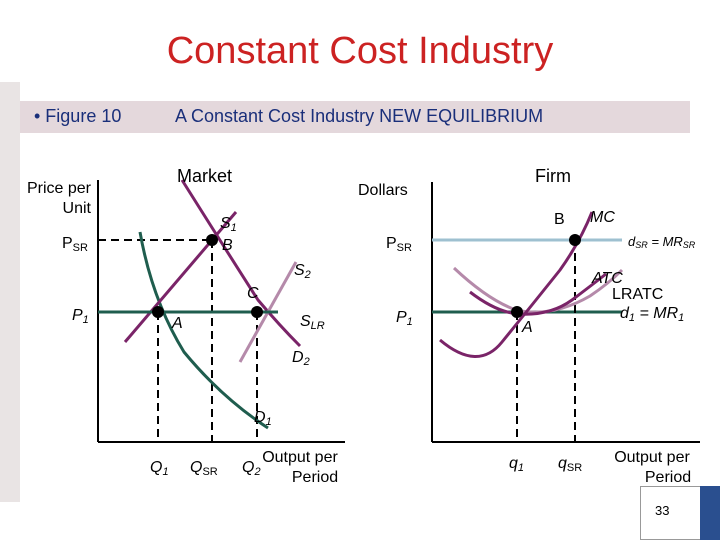 This screenshot has width=720, height=540. I want to click on figure-caption: A Constant Cost Industry NEW EQUILIBRIUM, so click(359, 116).